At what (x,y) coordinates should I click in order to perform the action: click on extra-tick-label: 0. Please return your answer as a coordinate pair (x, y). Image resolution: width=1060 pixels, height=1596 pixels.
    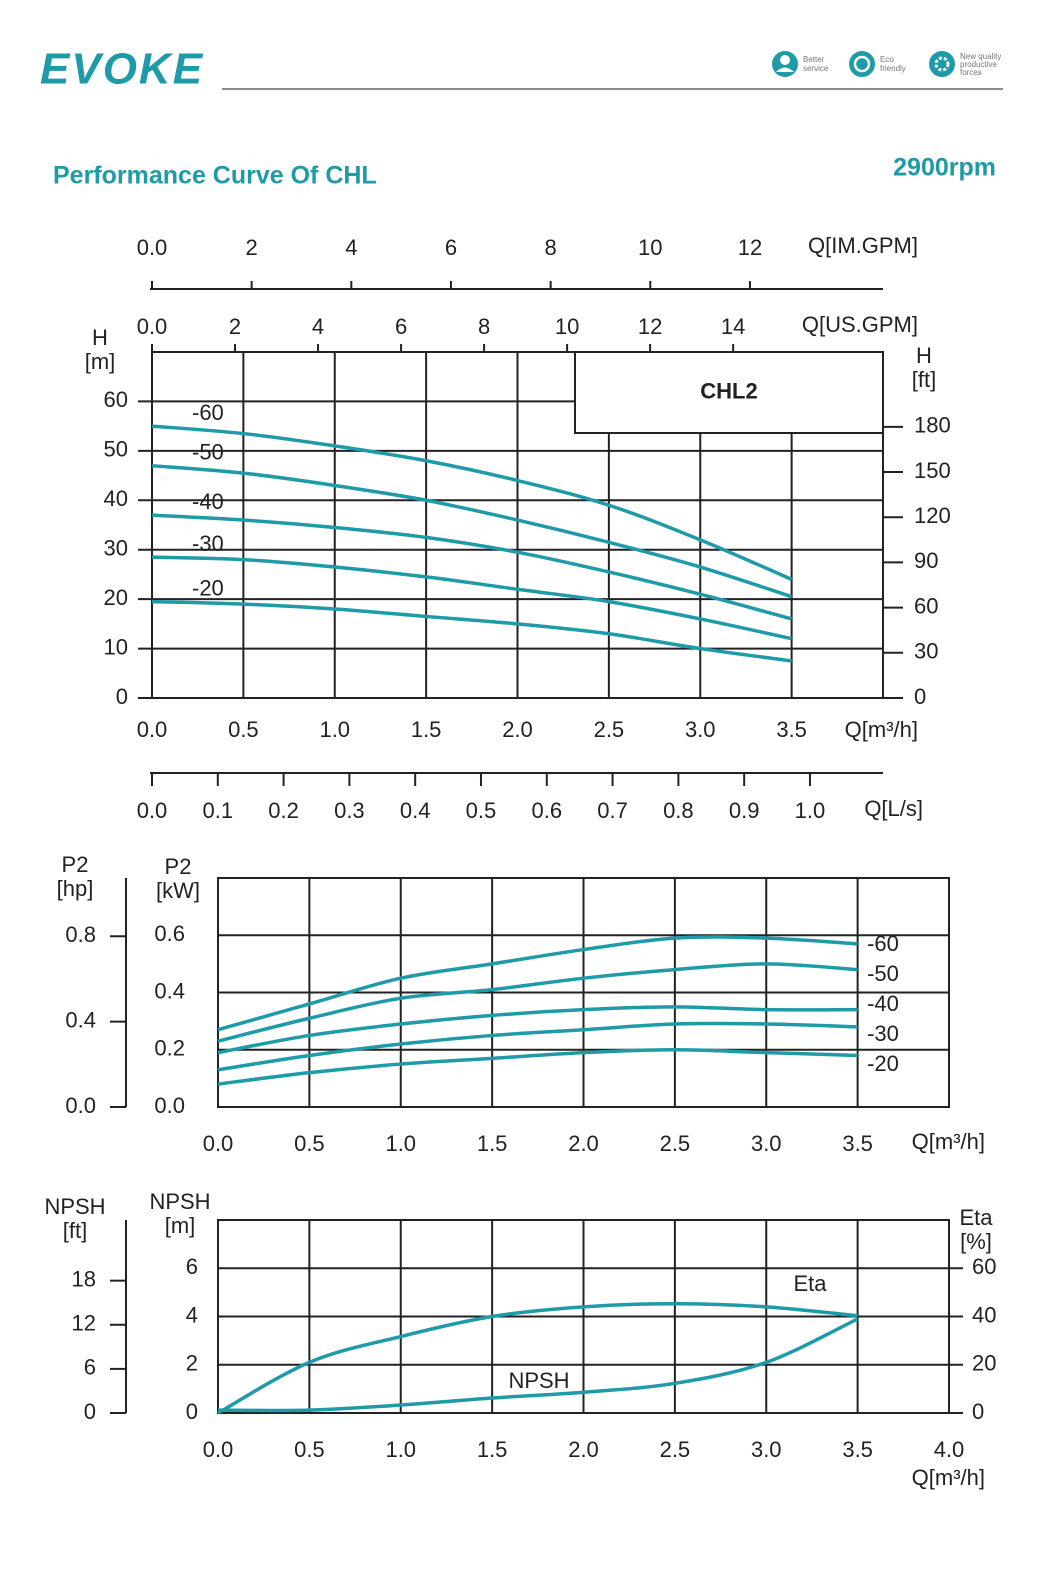
    Looking at the image, I should click on (90, 1411).